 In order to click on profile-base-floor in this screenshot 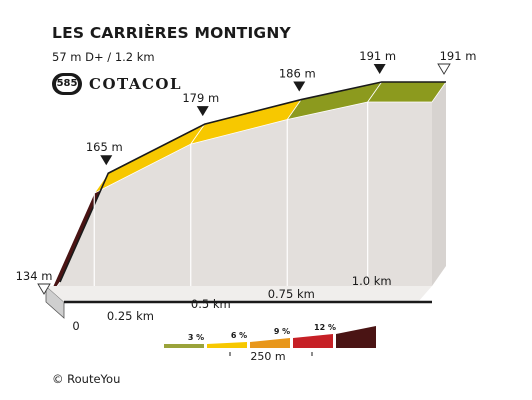, I will do `click(239, 294)`.